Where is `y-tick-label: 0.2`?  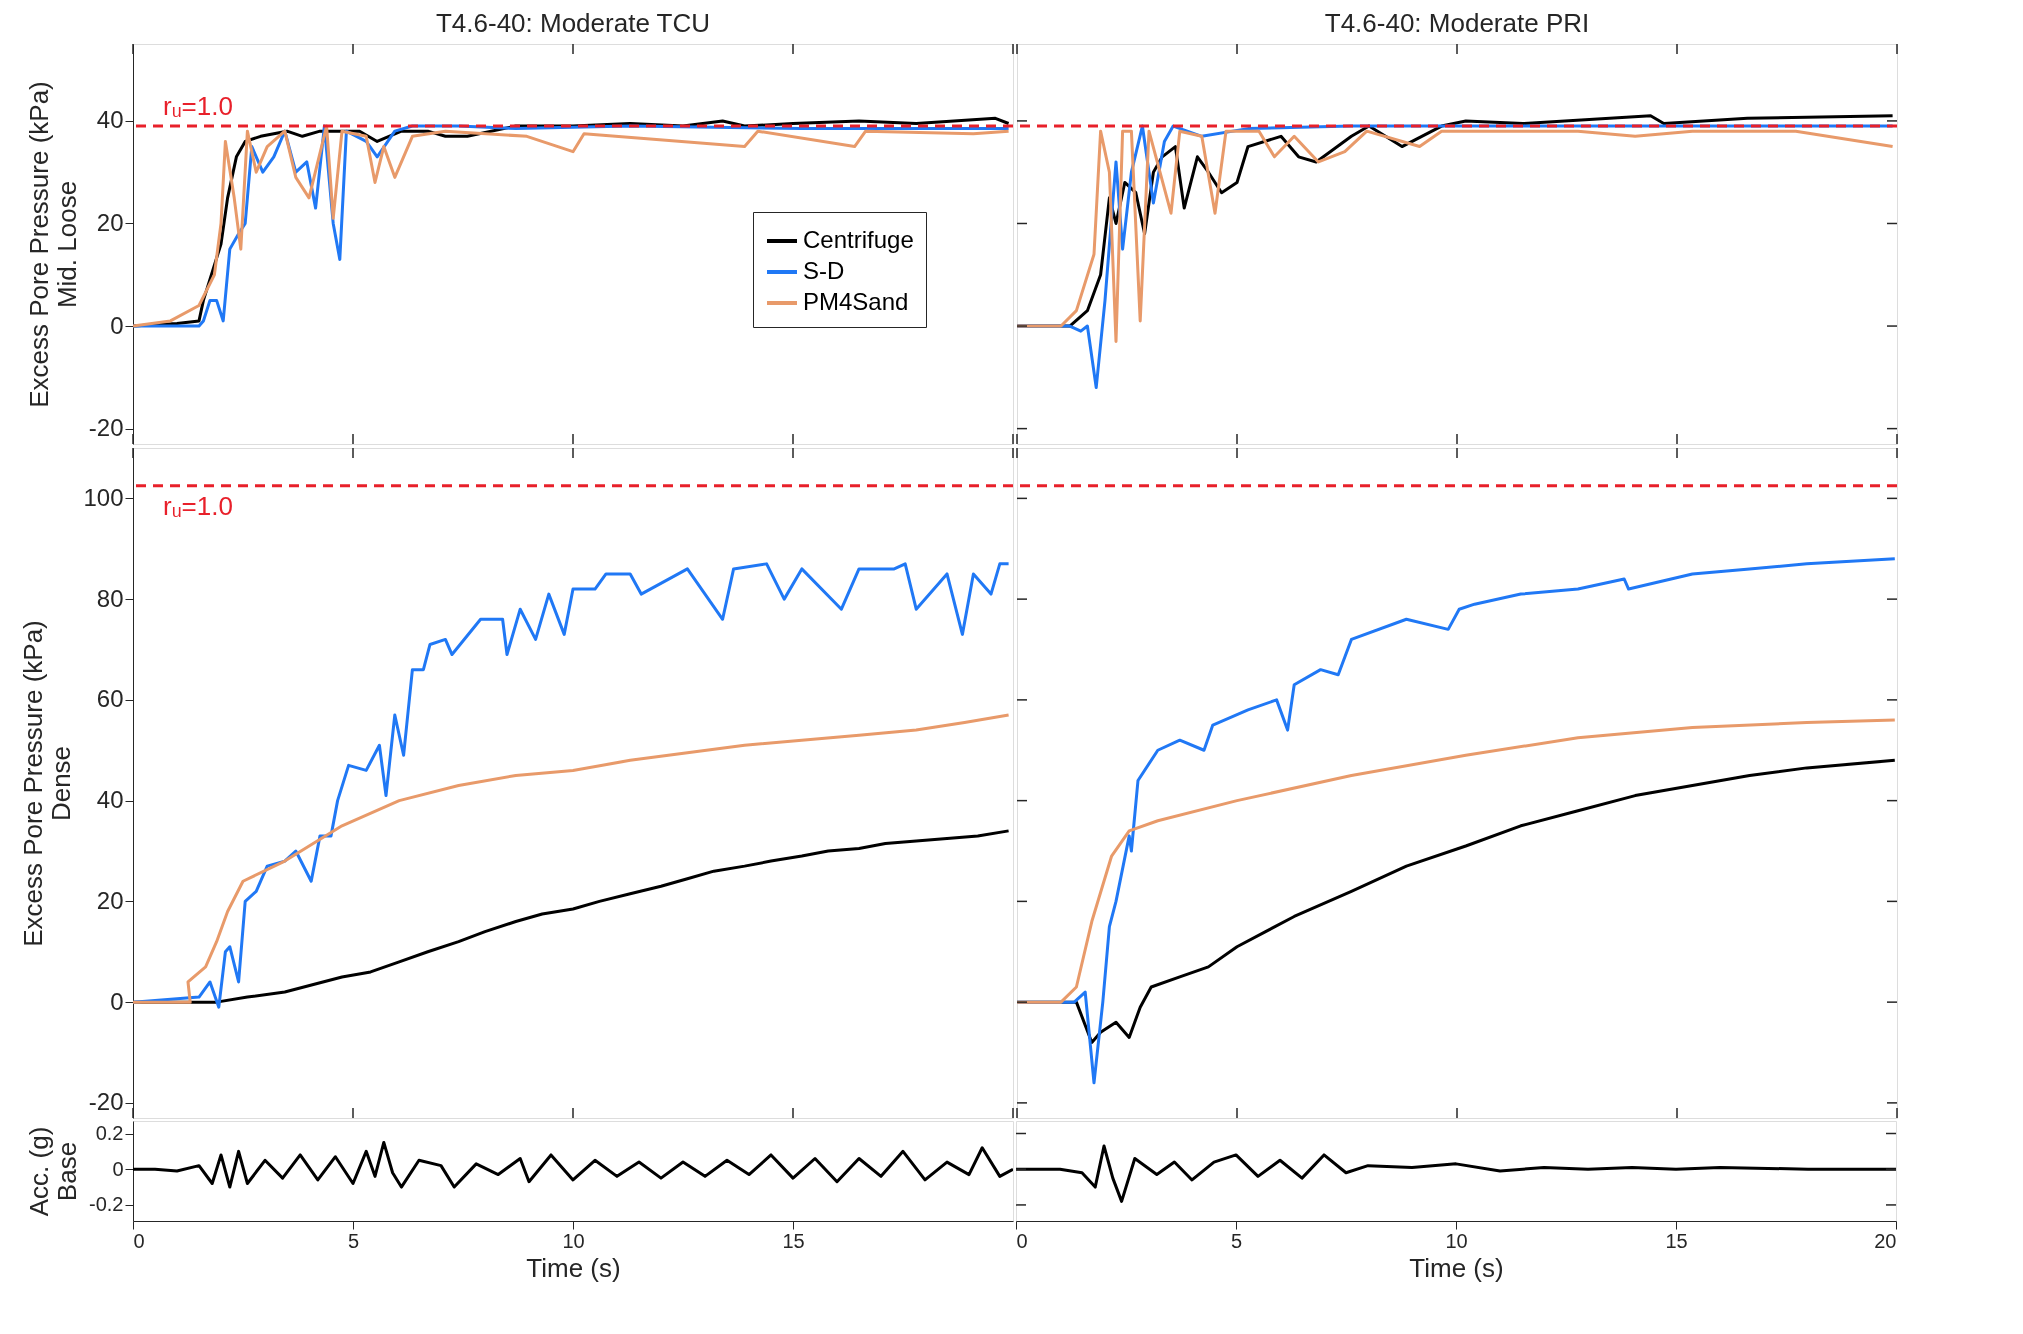
y-tick-label: 0.2 is located at coordinates (109, 1133).